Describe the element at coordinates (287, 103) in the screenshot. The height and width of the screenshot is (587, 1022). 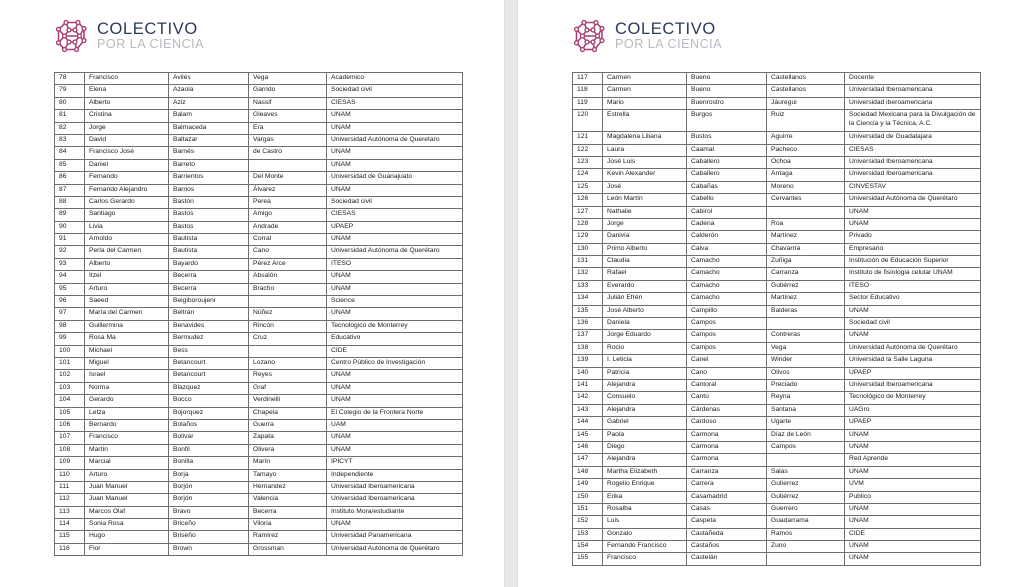
I see `cell-maternal-surname: Nassif` at that location.